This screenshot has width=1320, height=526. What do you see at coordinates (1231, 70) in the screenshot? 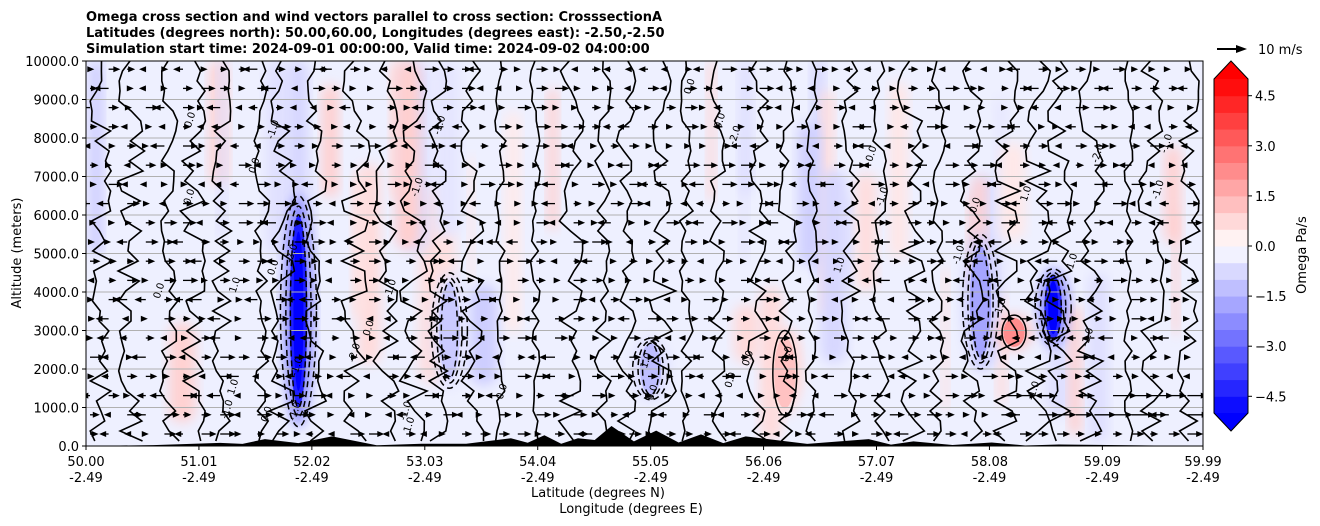
I see `colorbar-extend-max` at bounding box center [1231, 70].